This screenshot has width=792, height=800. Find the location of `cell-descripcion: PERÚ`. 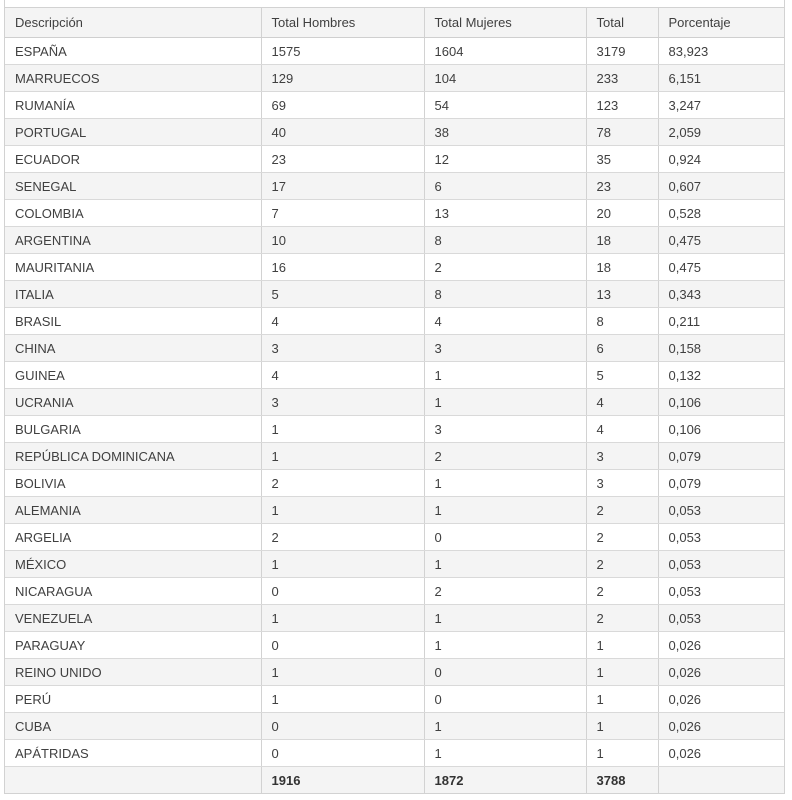

cell-descripcion: PERÚ is located at coordinates (133, 699).